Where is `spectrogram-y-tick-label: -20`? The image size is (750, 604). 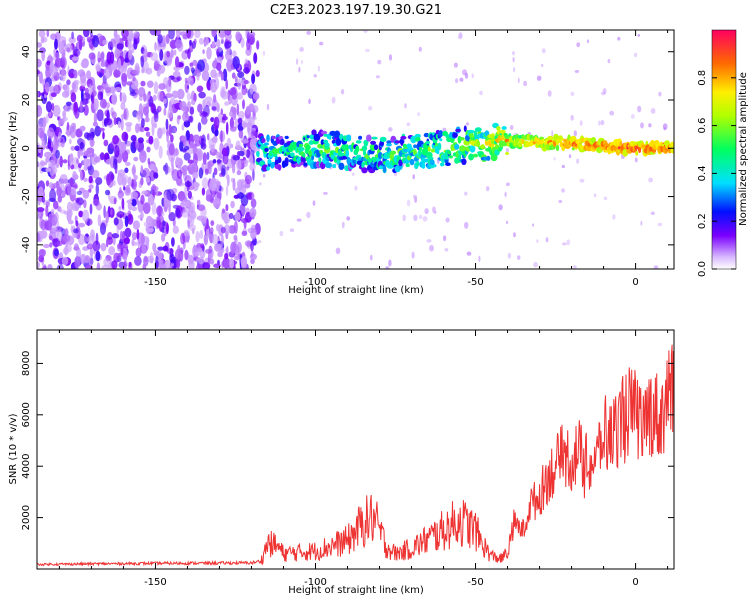 spectrogram-y-tick-label: -20 is located at coordinates (26, 196).